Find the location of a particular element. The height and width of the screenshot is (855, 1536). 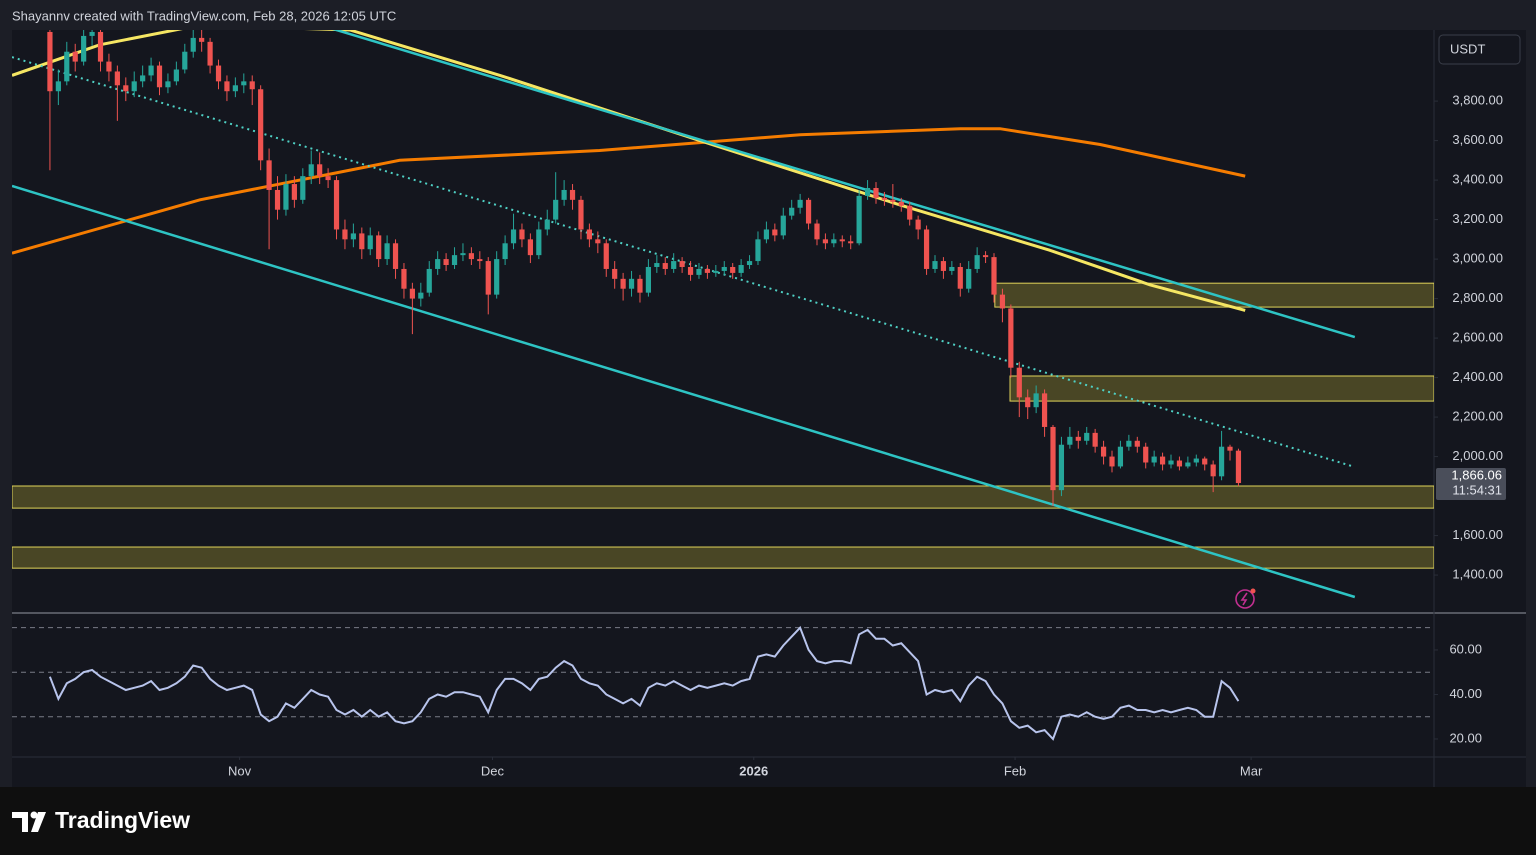

y-tick-label: 3,000.00 is located at coordinates (1477, 258).